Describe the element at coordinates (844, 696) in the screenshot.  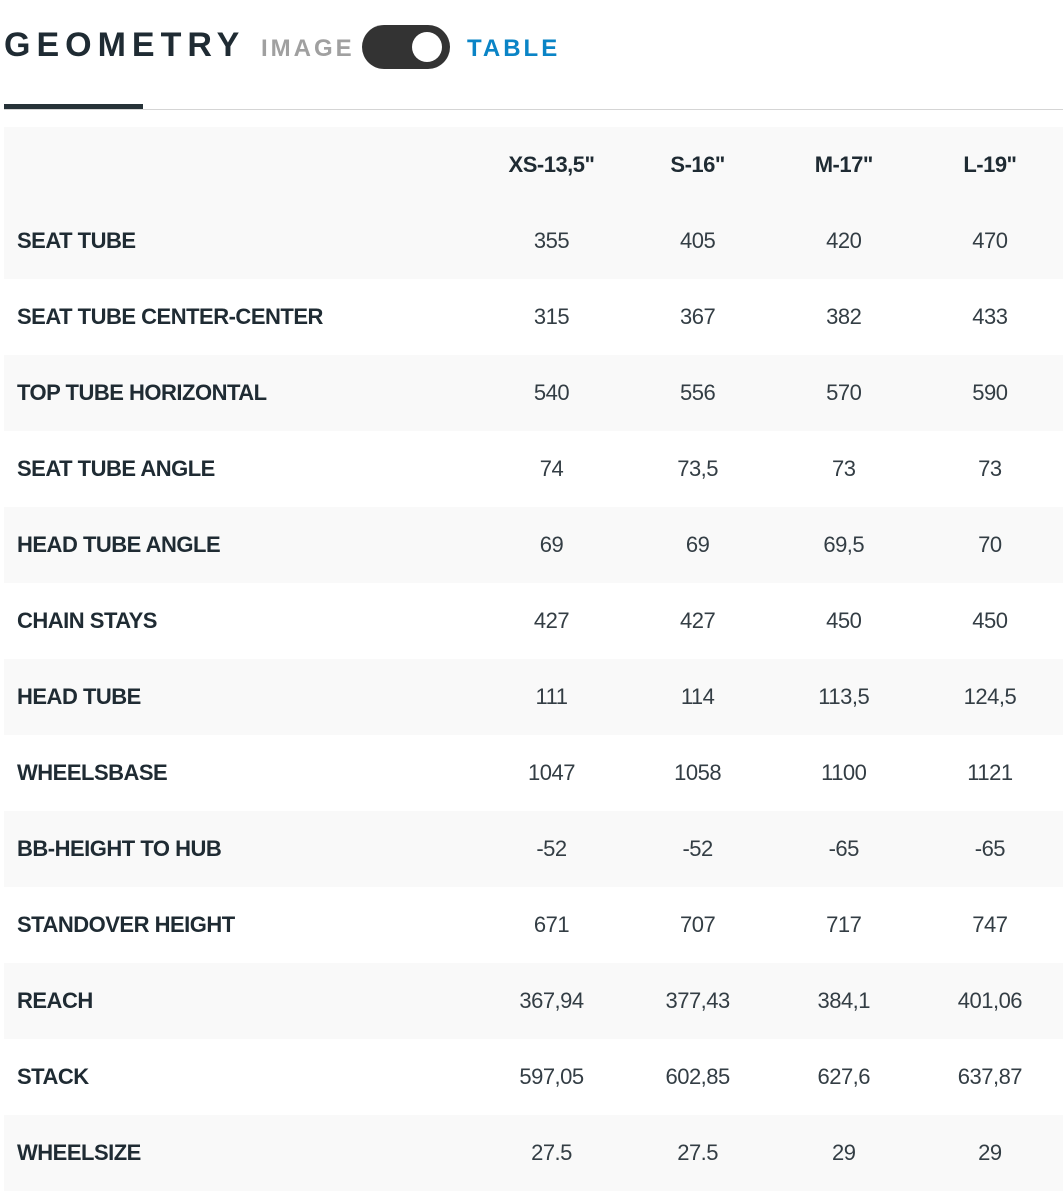
I see `cell-value: 113,5` at that location.